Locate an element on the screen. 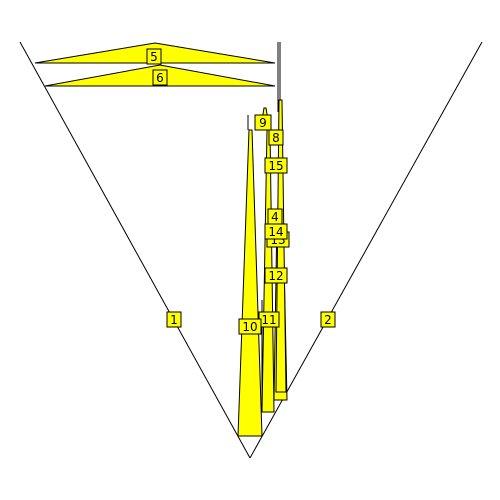 The height and width of the screenshot is (500, 500). label-10-text: 10 is located at coordinates (249, 327).